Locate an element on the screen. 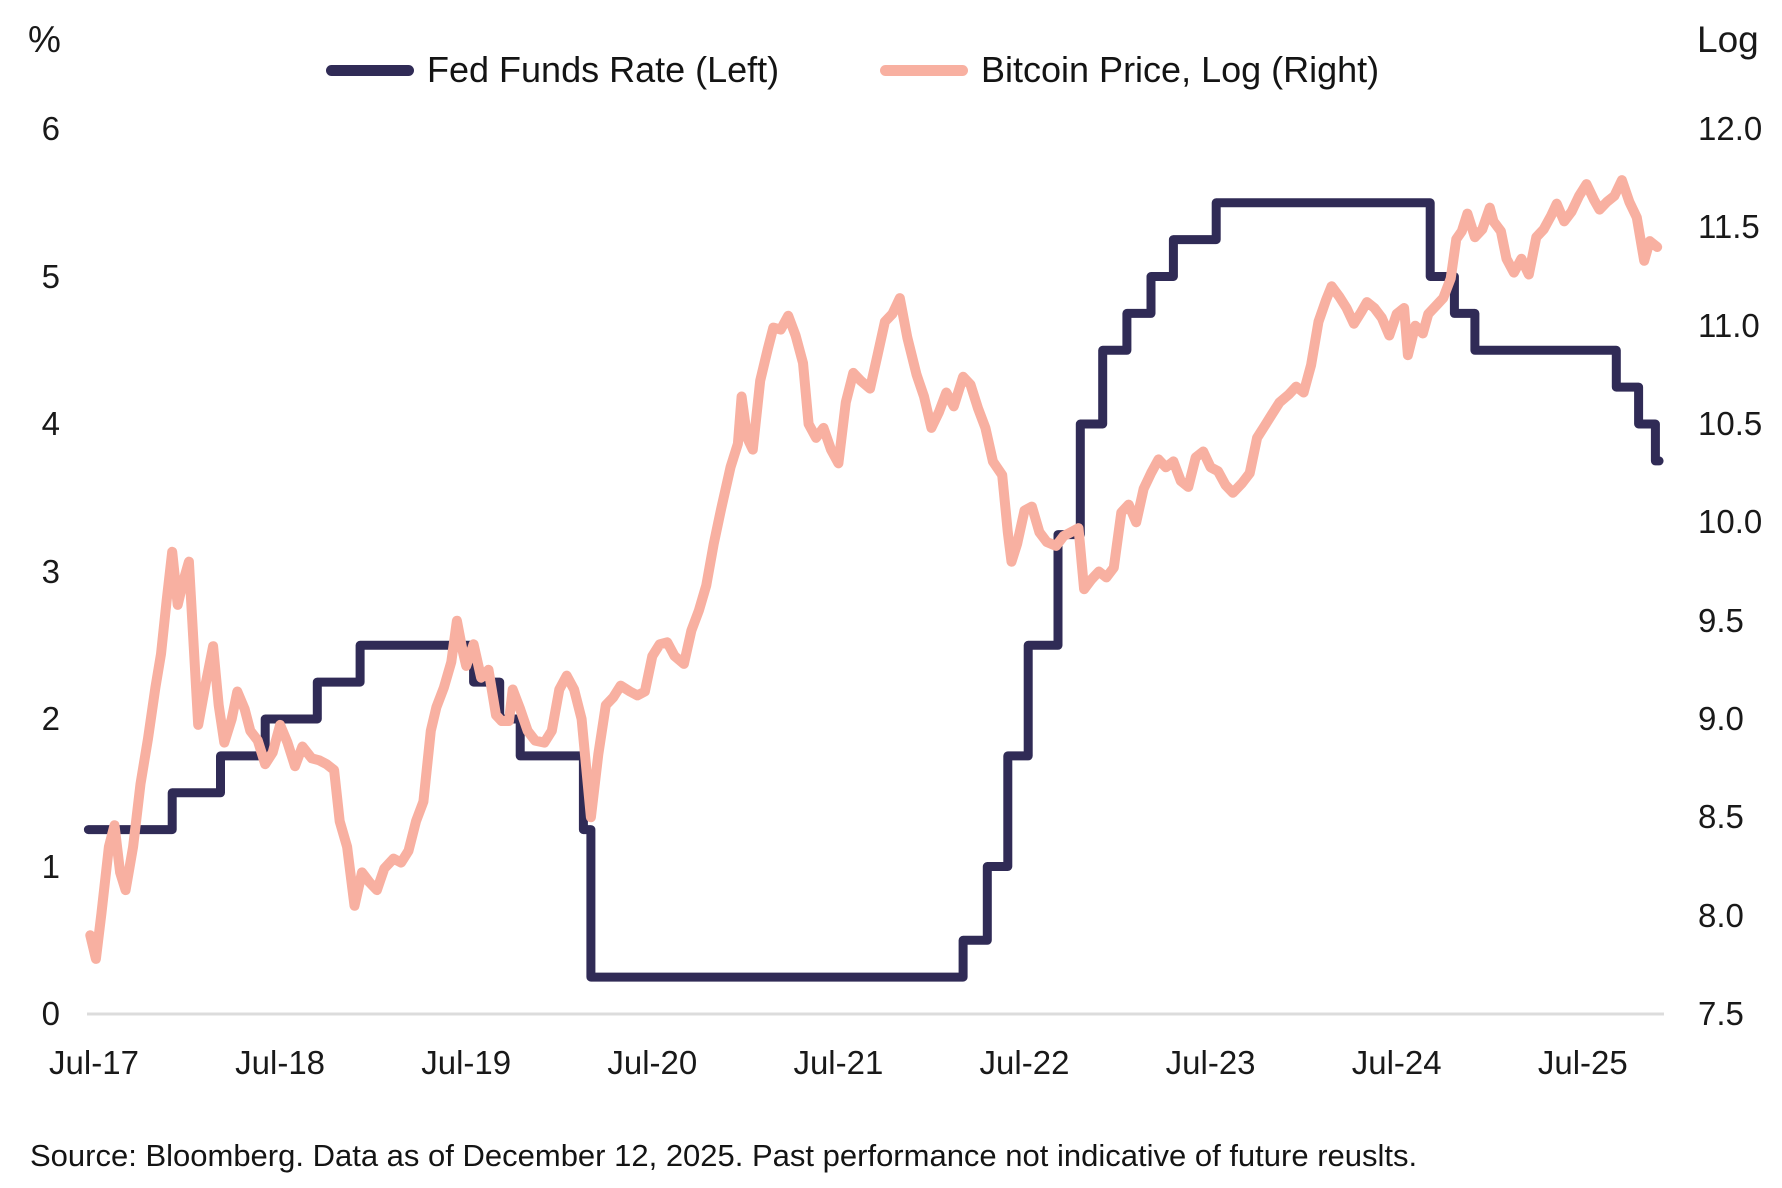 The image size is (1782, 1188). right-axis-tick-8.5: 8.5 is located at coordinates (1721, 817).